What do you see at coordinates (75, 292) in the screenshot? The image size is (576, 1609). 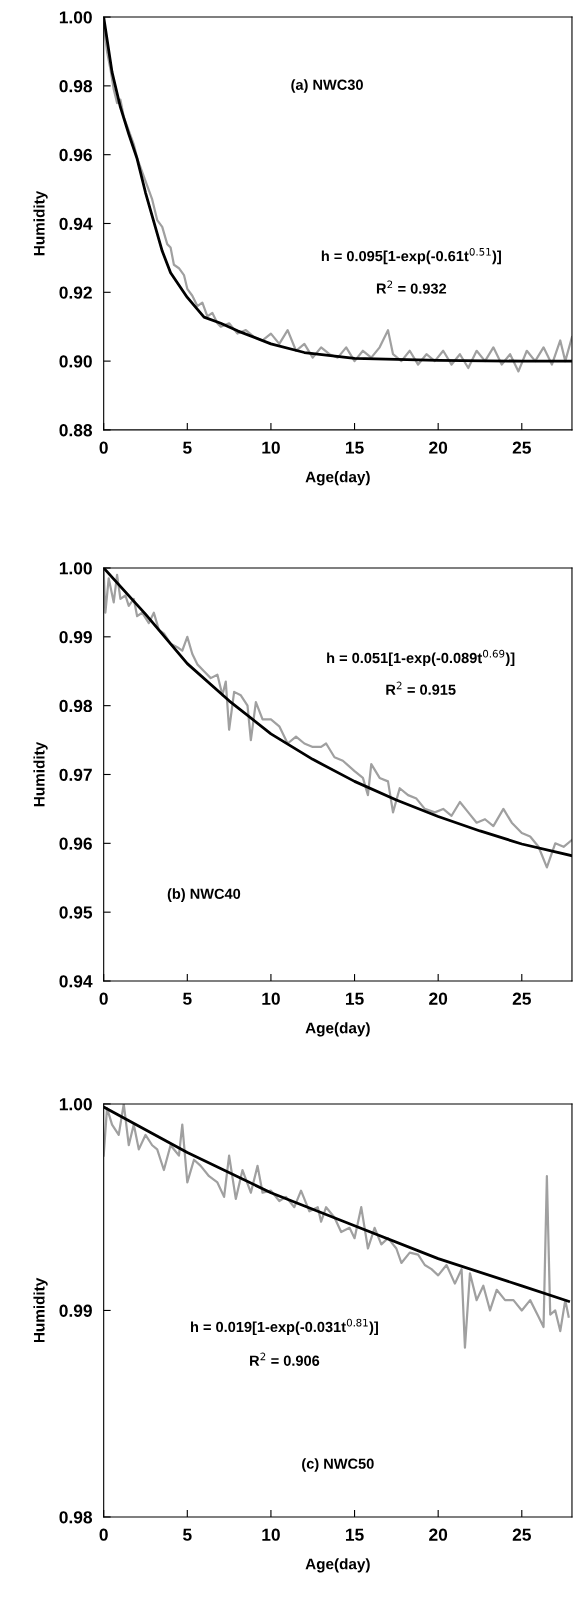 I see `y-tick-label: 0.92` at bounding box center [75, 292].